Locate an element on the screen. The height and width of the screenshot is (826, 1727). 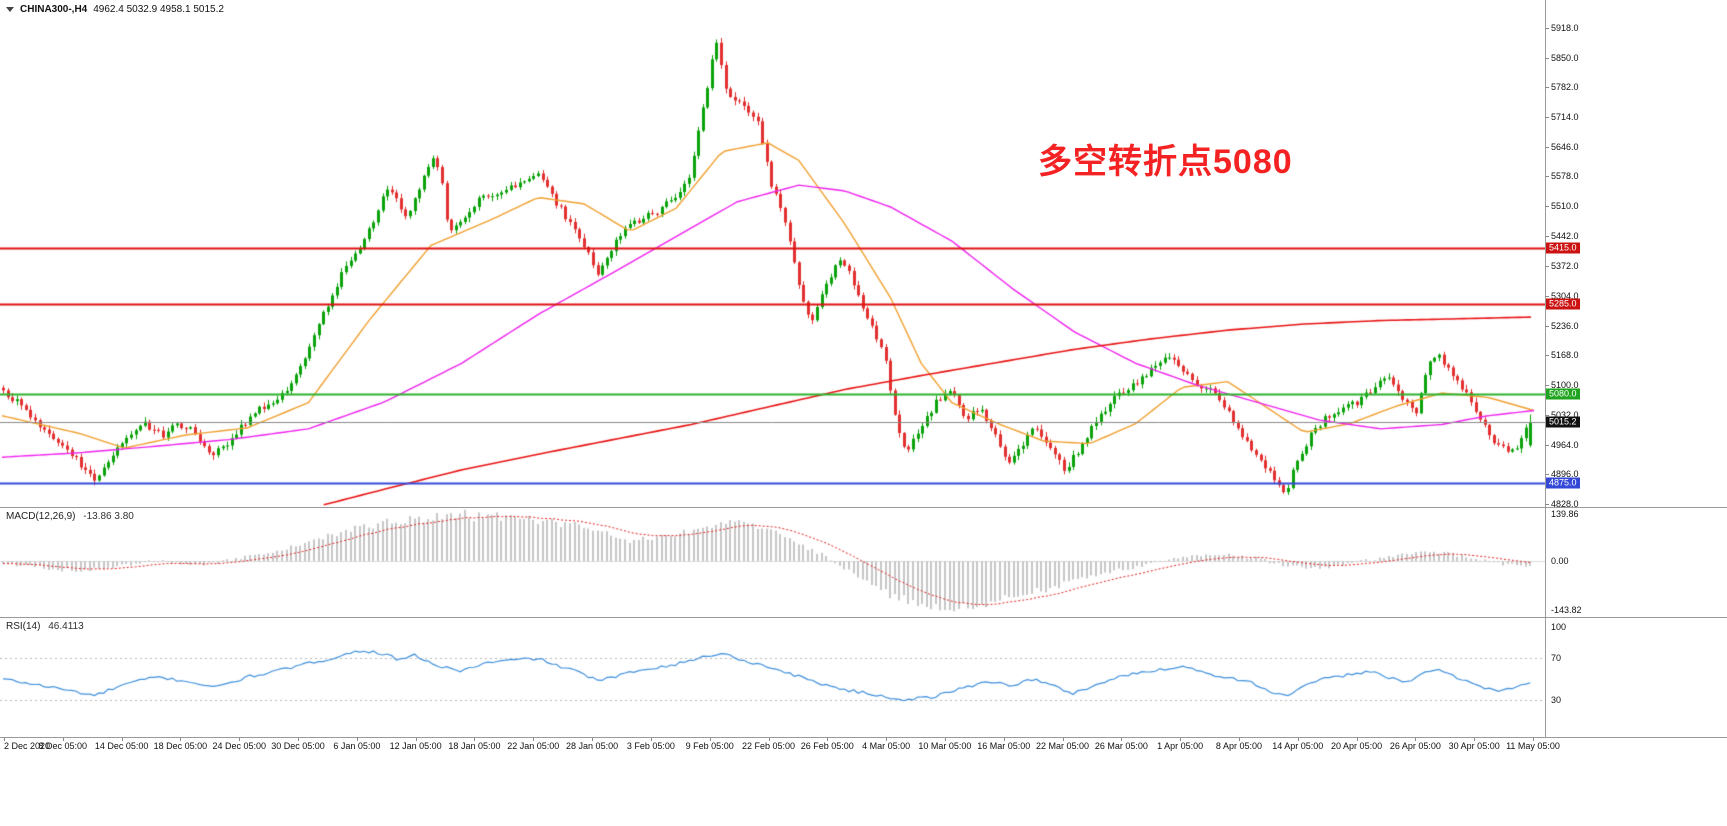
macd-panel-canvas is located at coordinates (772, 562).